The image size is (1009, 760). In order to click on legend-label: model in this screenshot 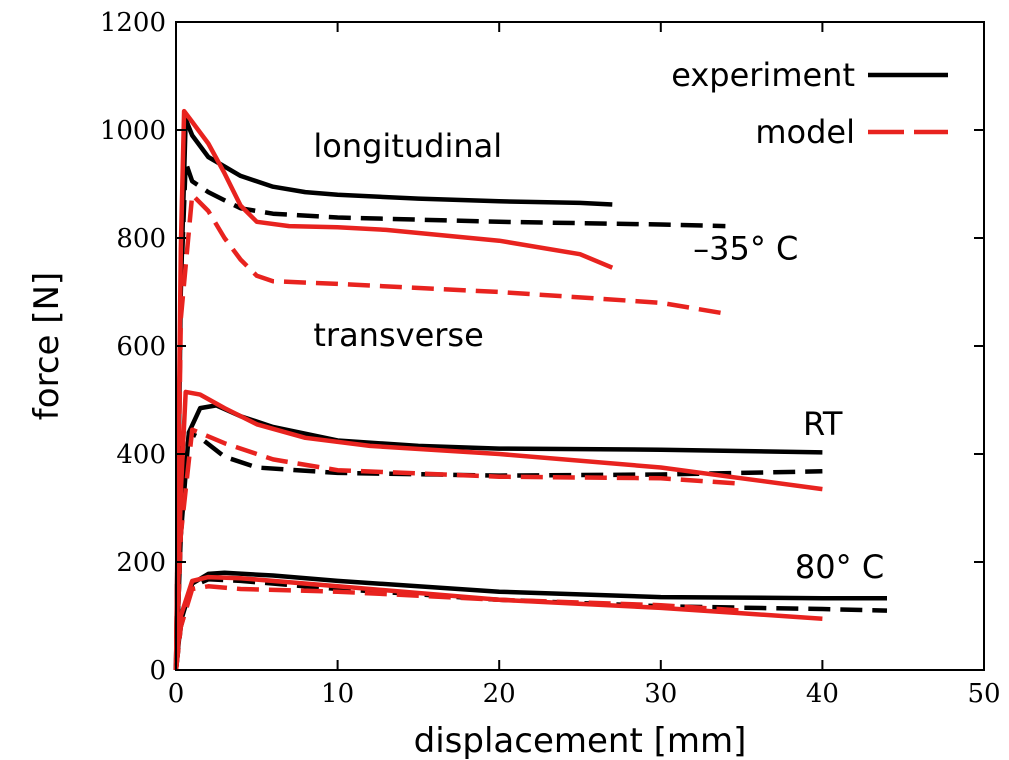, I will do `click(805, 132)`.